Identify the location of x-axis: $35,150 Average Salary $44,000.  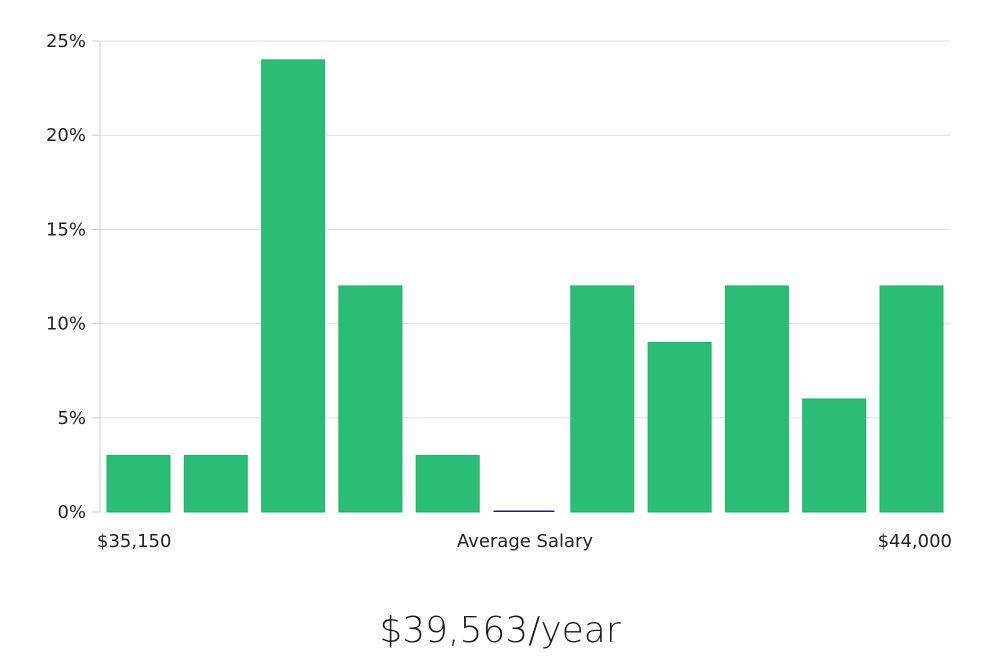
(524, 541).